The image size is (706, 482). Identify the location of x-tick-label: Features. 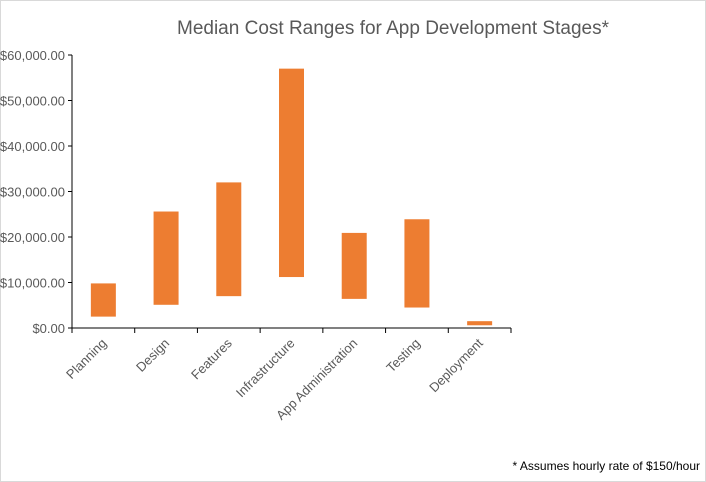
(211, 358).